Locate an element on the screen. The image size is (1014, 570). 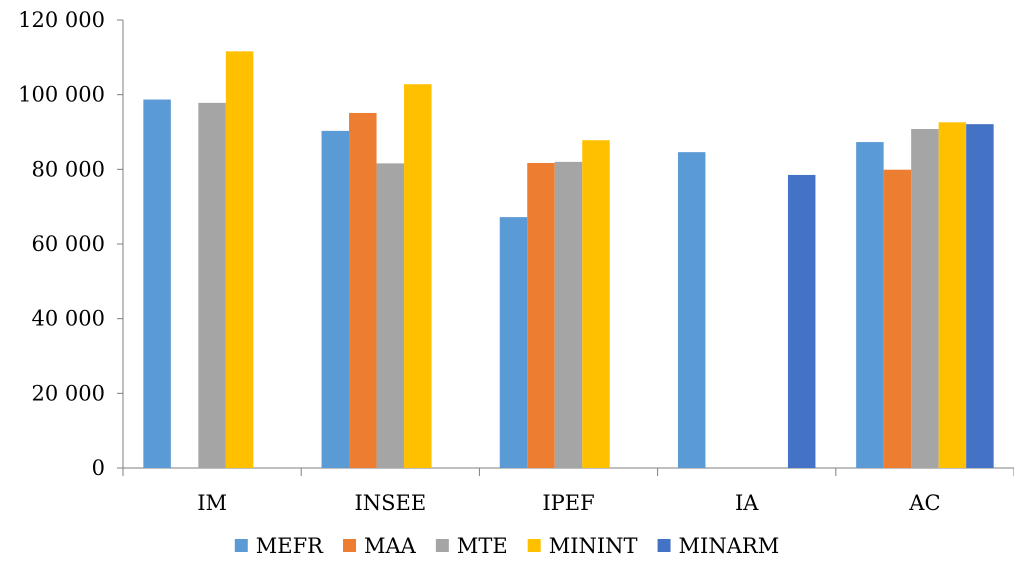
legend-swatch-minint is located at coordinates (534, 545).